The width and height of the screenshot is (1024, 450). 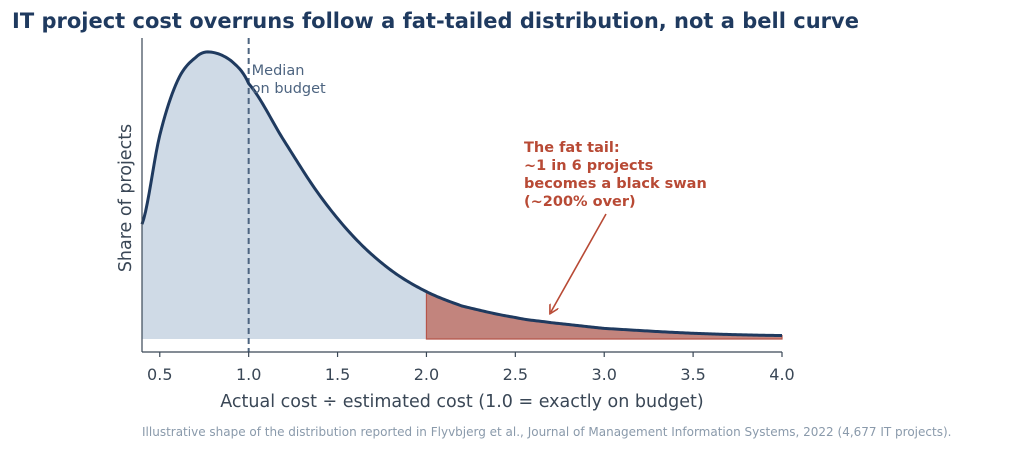 What do you see at coordinates (579, 262) in the screenshot?
I see `annotation-arrow` at bounding box center [579, 262].